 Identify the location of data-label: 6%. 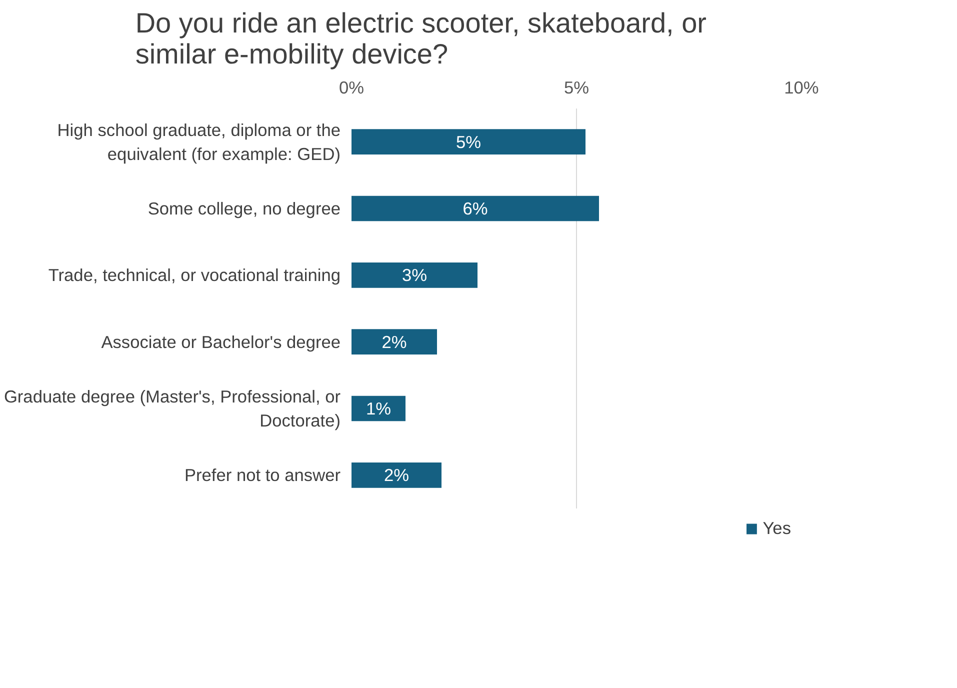
(475, 208).